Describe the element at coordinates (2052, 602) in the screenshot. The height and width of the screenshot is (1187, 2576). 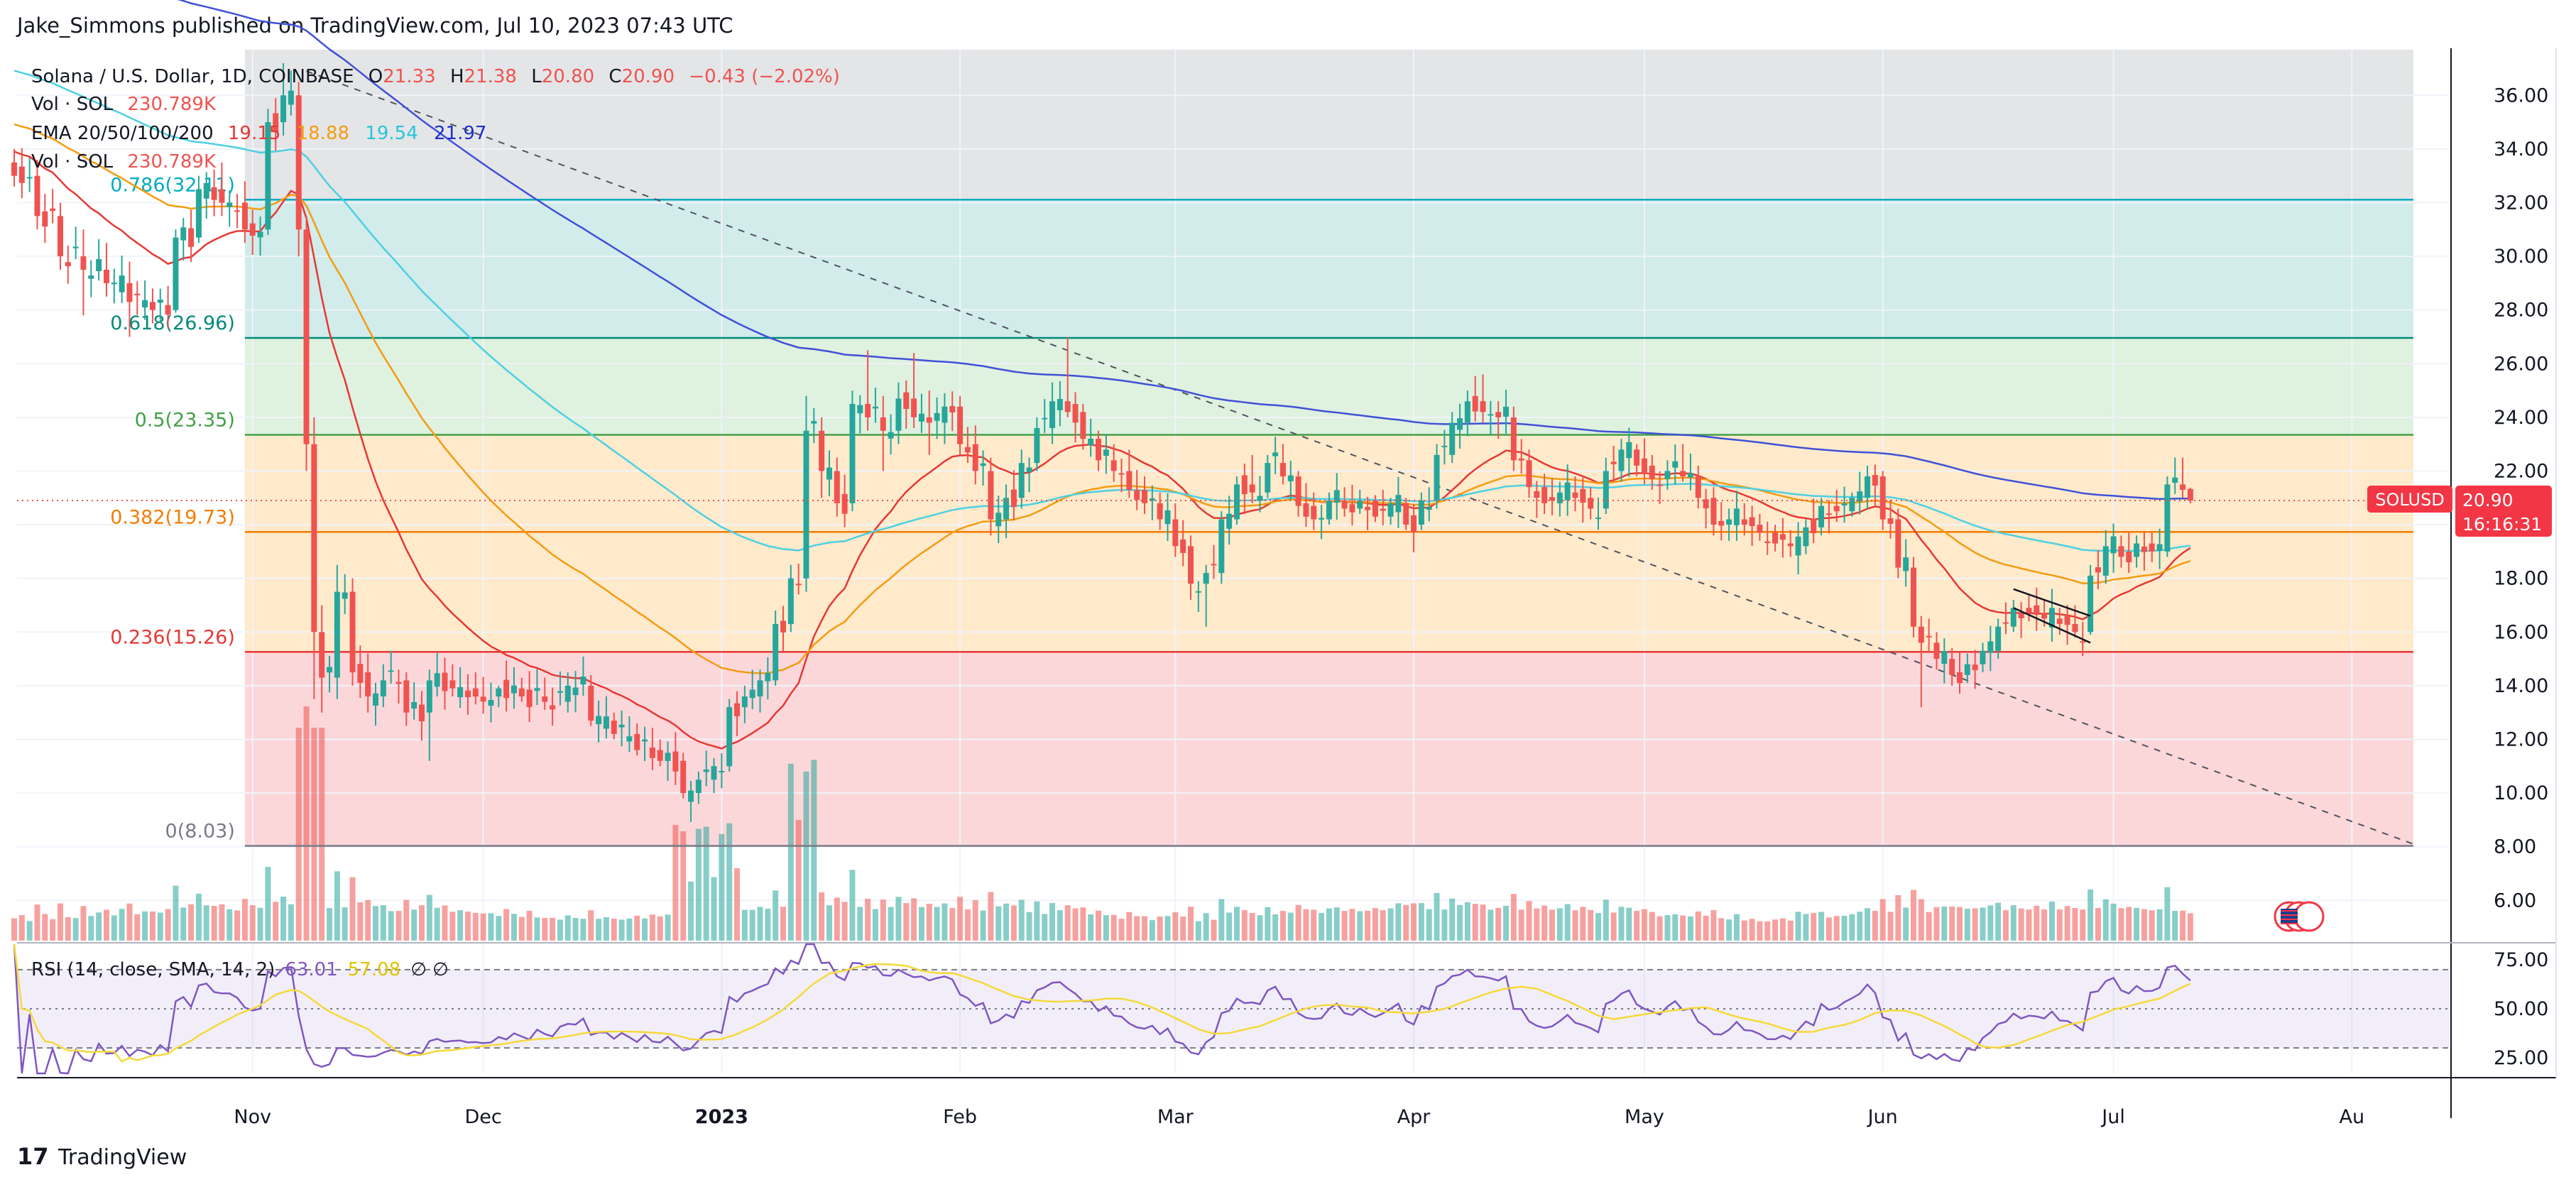
I see `wedge-upper-line` at that location.